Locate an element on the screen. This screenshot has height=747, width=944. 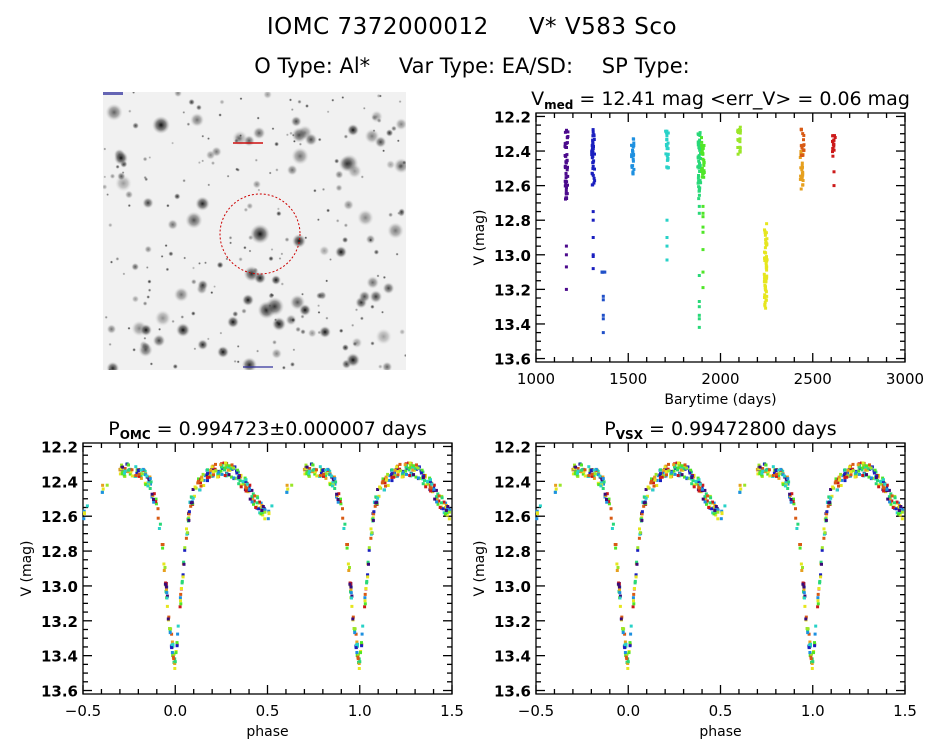
x-tick-label: 3000 is located at coordinates (905, 379).